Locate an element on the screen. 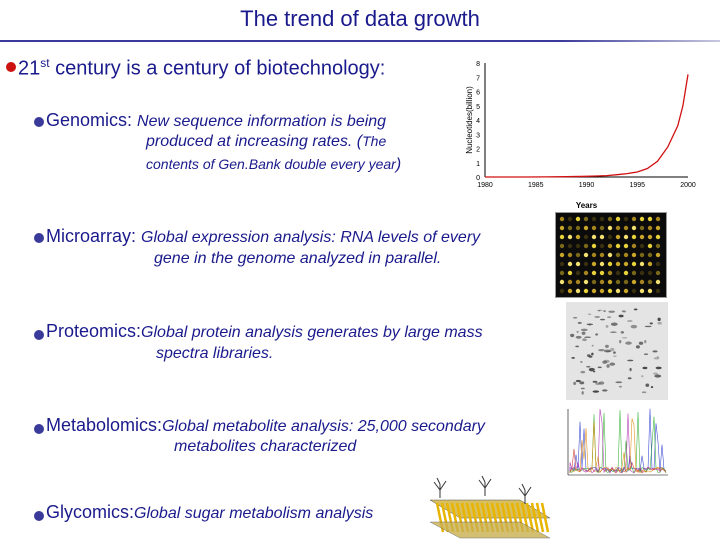 This screenshot has width=720, height=540. intro-prefix: 21 is located at coordinates (29, 68).